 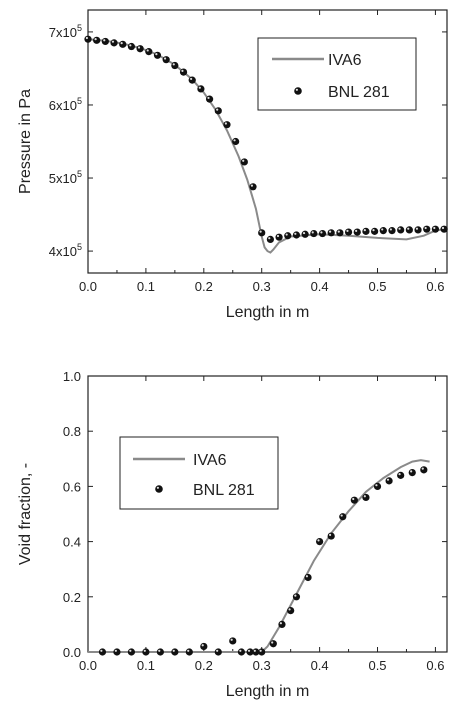 What do you see at coordinates (72, 652) in the screenshot?
I see `y-tick-label: 0.0` at bounding box center [72, 652].